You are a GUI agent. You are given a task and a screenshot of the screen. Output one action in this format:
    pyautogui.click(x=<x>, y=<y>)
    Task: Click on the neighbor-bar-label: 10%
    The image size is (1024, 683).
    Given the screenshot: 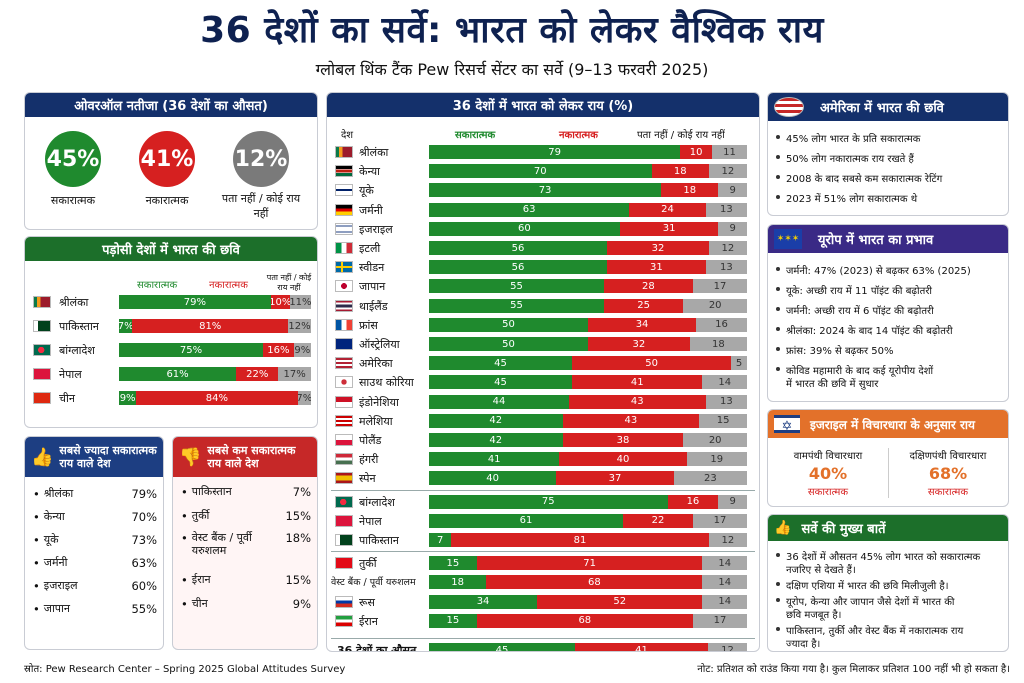 What is the action you would take?
    pyautogui.click(x=280, y=302)
    